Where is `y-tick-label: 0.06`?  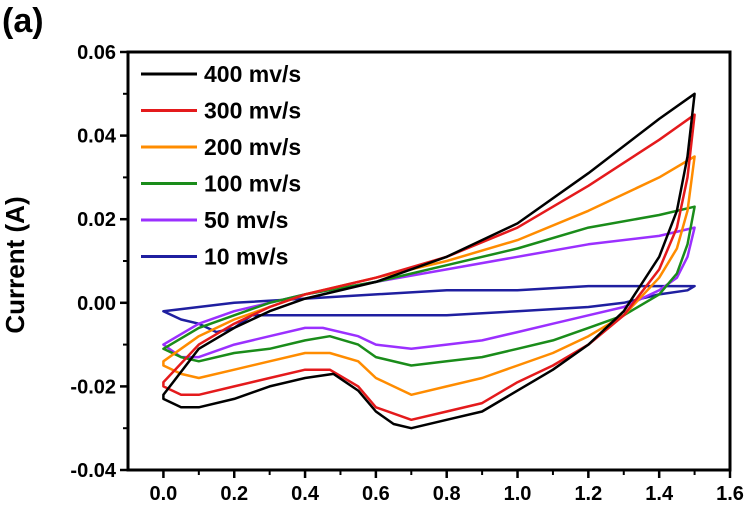 y-tick-label: 0.06 is located at coordinates (96, 53).